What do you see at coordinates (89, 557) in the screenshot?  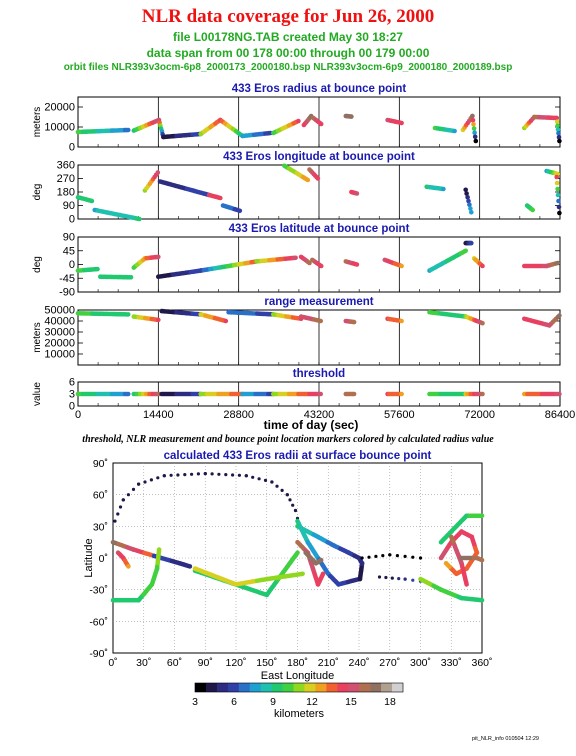 I see `map-y-axis-label: Latitude` at bounding box center [89, 557].